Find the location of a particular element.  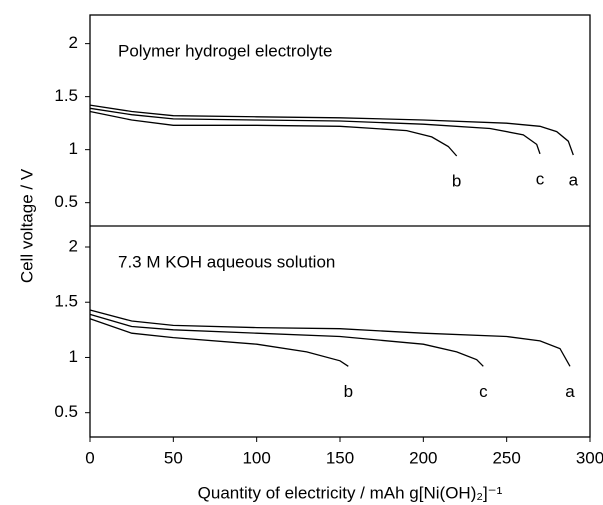

x-tick-label: 200 is located at coordinates (423, 457).